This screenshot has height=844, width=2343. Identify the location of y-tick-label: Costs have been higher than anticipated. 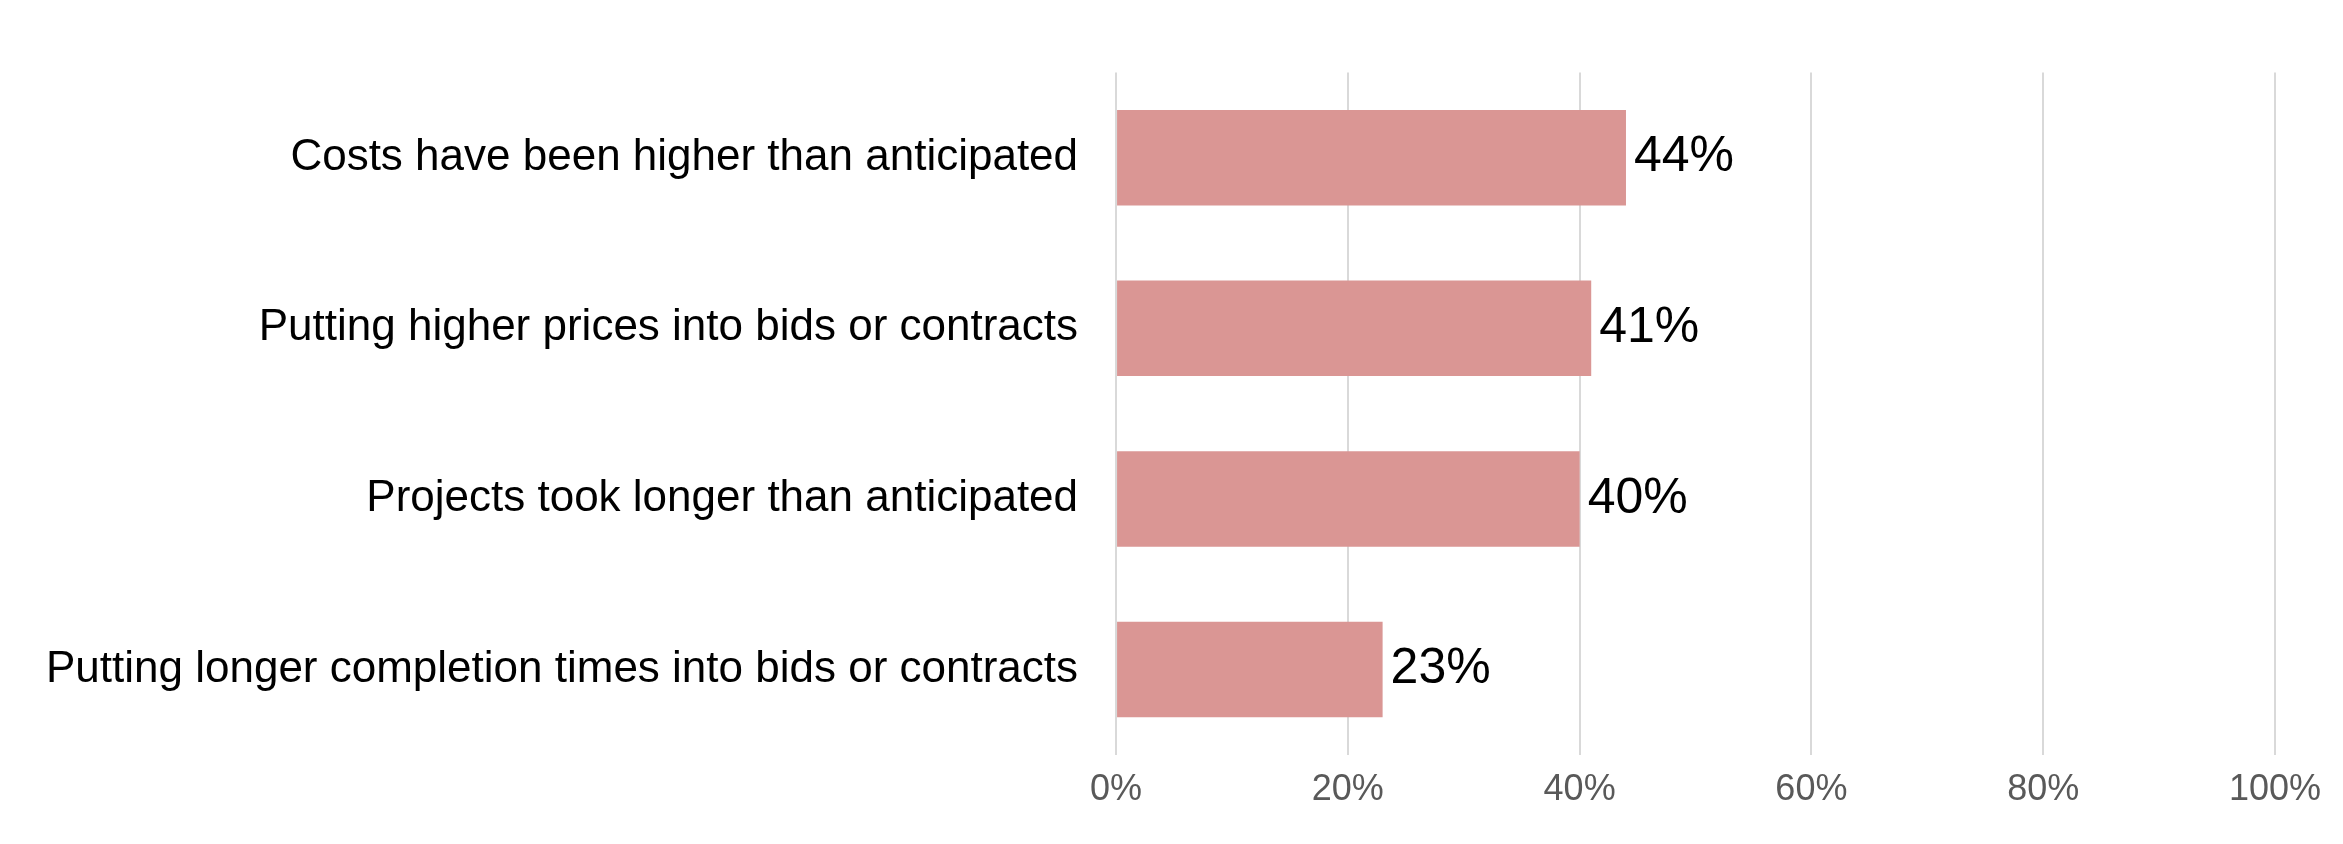
(684, 154).